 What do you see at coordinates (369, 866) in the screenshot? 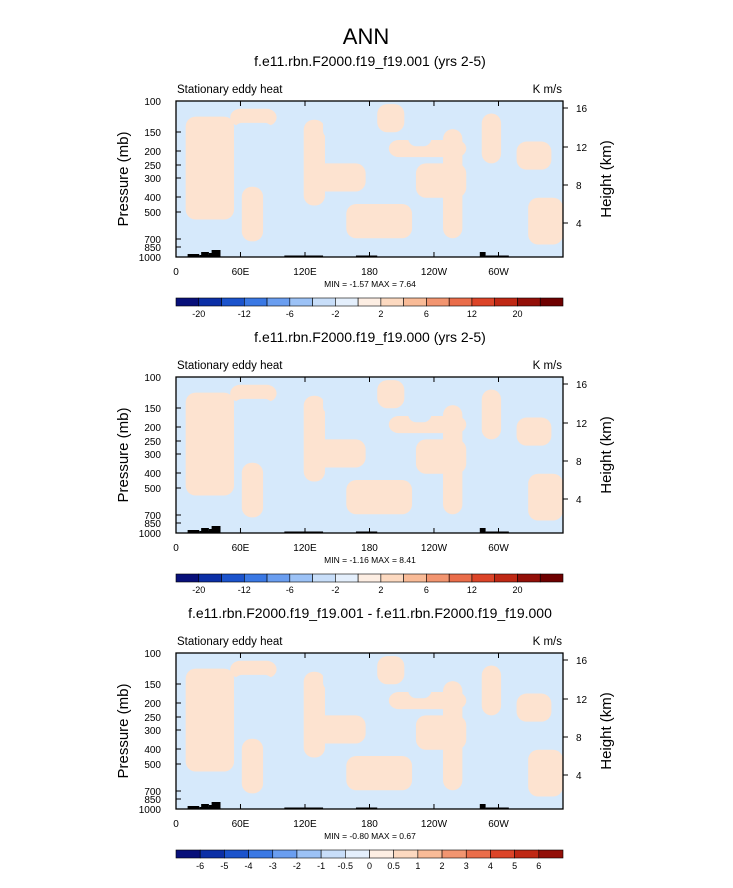
I see `colorbar-label: 0` at bounding box center [369, 866].